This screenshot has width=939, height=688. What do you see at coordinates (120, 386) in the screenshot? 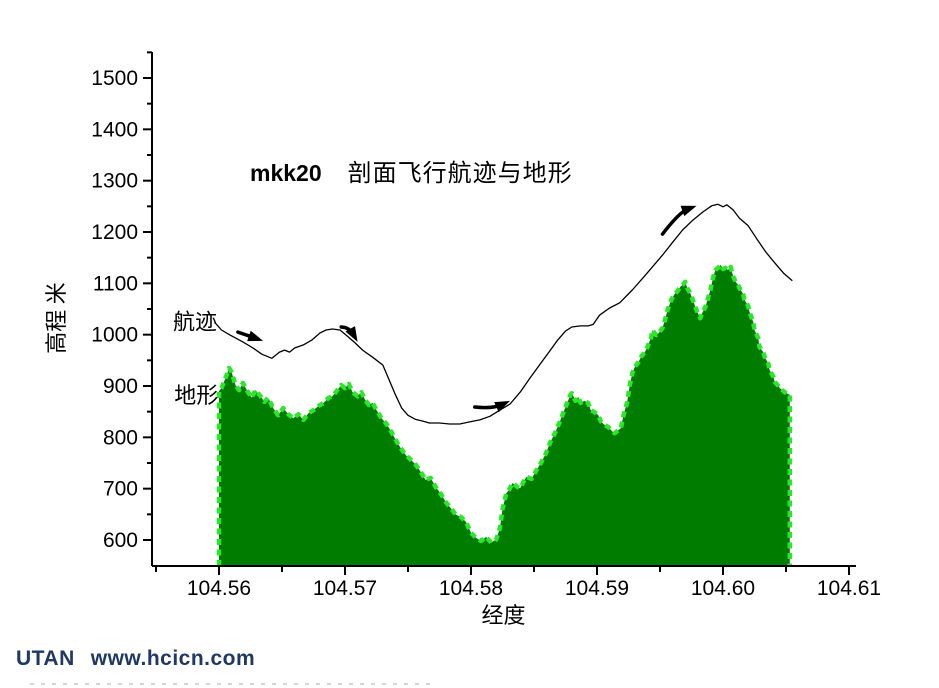
I see `y-tick-label: 900` at bounding box center [120, 386].